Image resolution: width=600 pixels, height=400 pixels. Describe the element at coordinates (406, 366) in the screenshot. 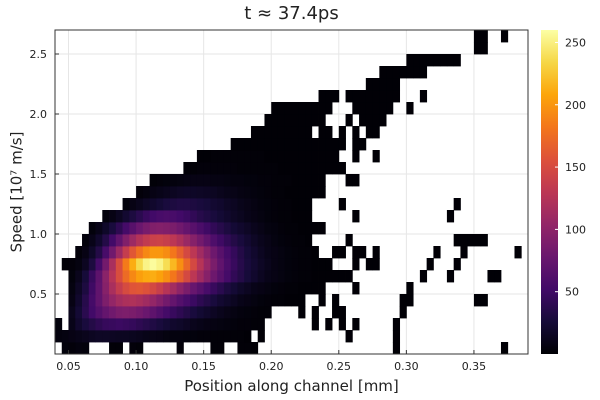

I see `x-tick-label: 0.30` at that location.